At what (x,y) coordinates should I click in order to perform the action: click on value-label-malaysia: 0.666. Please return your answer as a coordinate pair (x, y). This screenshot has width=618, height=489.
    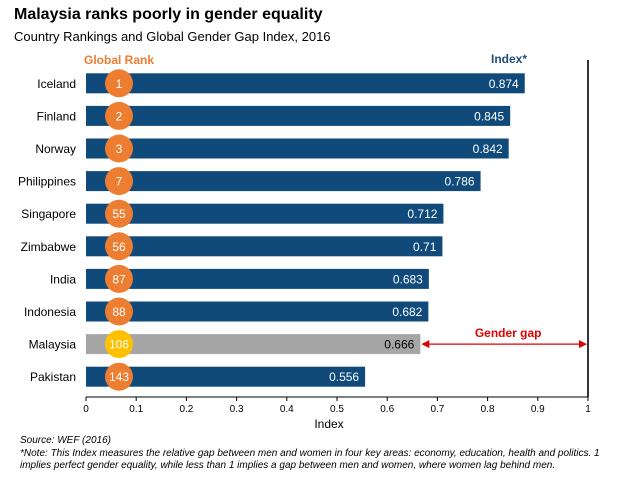
    Looking at the image, I should click on (399, 345).